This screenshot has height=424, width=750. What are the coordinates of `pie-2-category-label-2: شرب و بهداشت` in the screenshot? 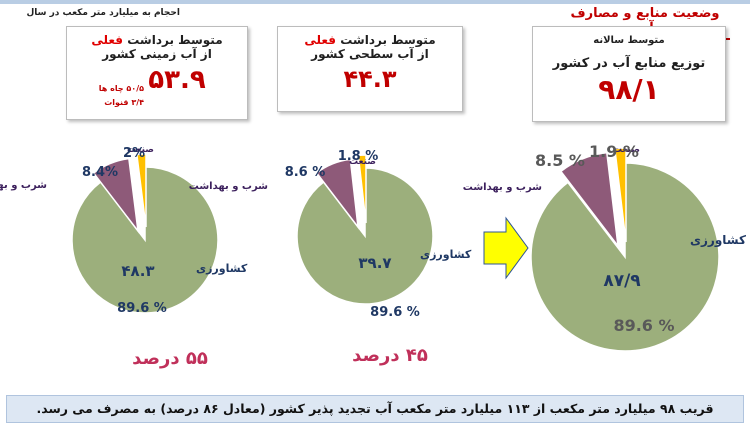 It's located at (228, 186).